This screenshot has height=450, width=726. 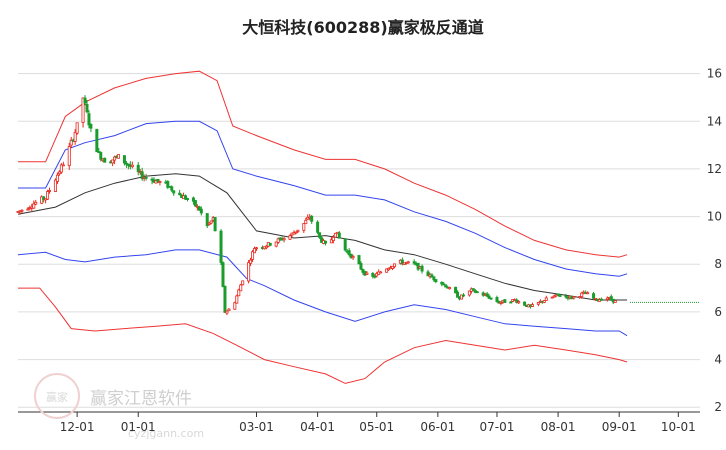 I want to click on chart-title: 大恒科技(600288)赢家极反通道, so click(x=363, y=27).